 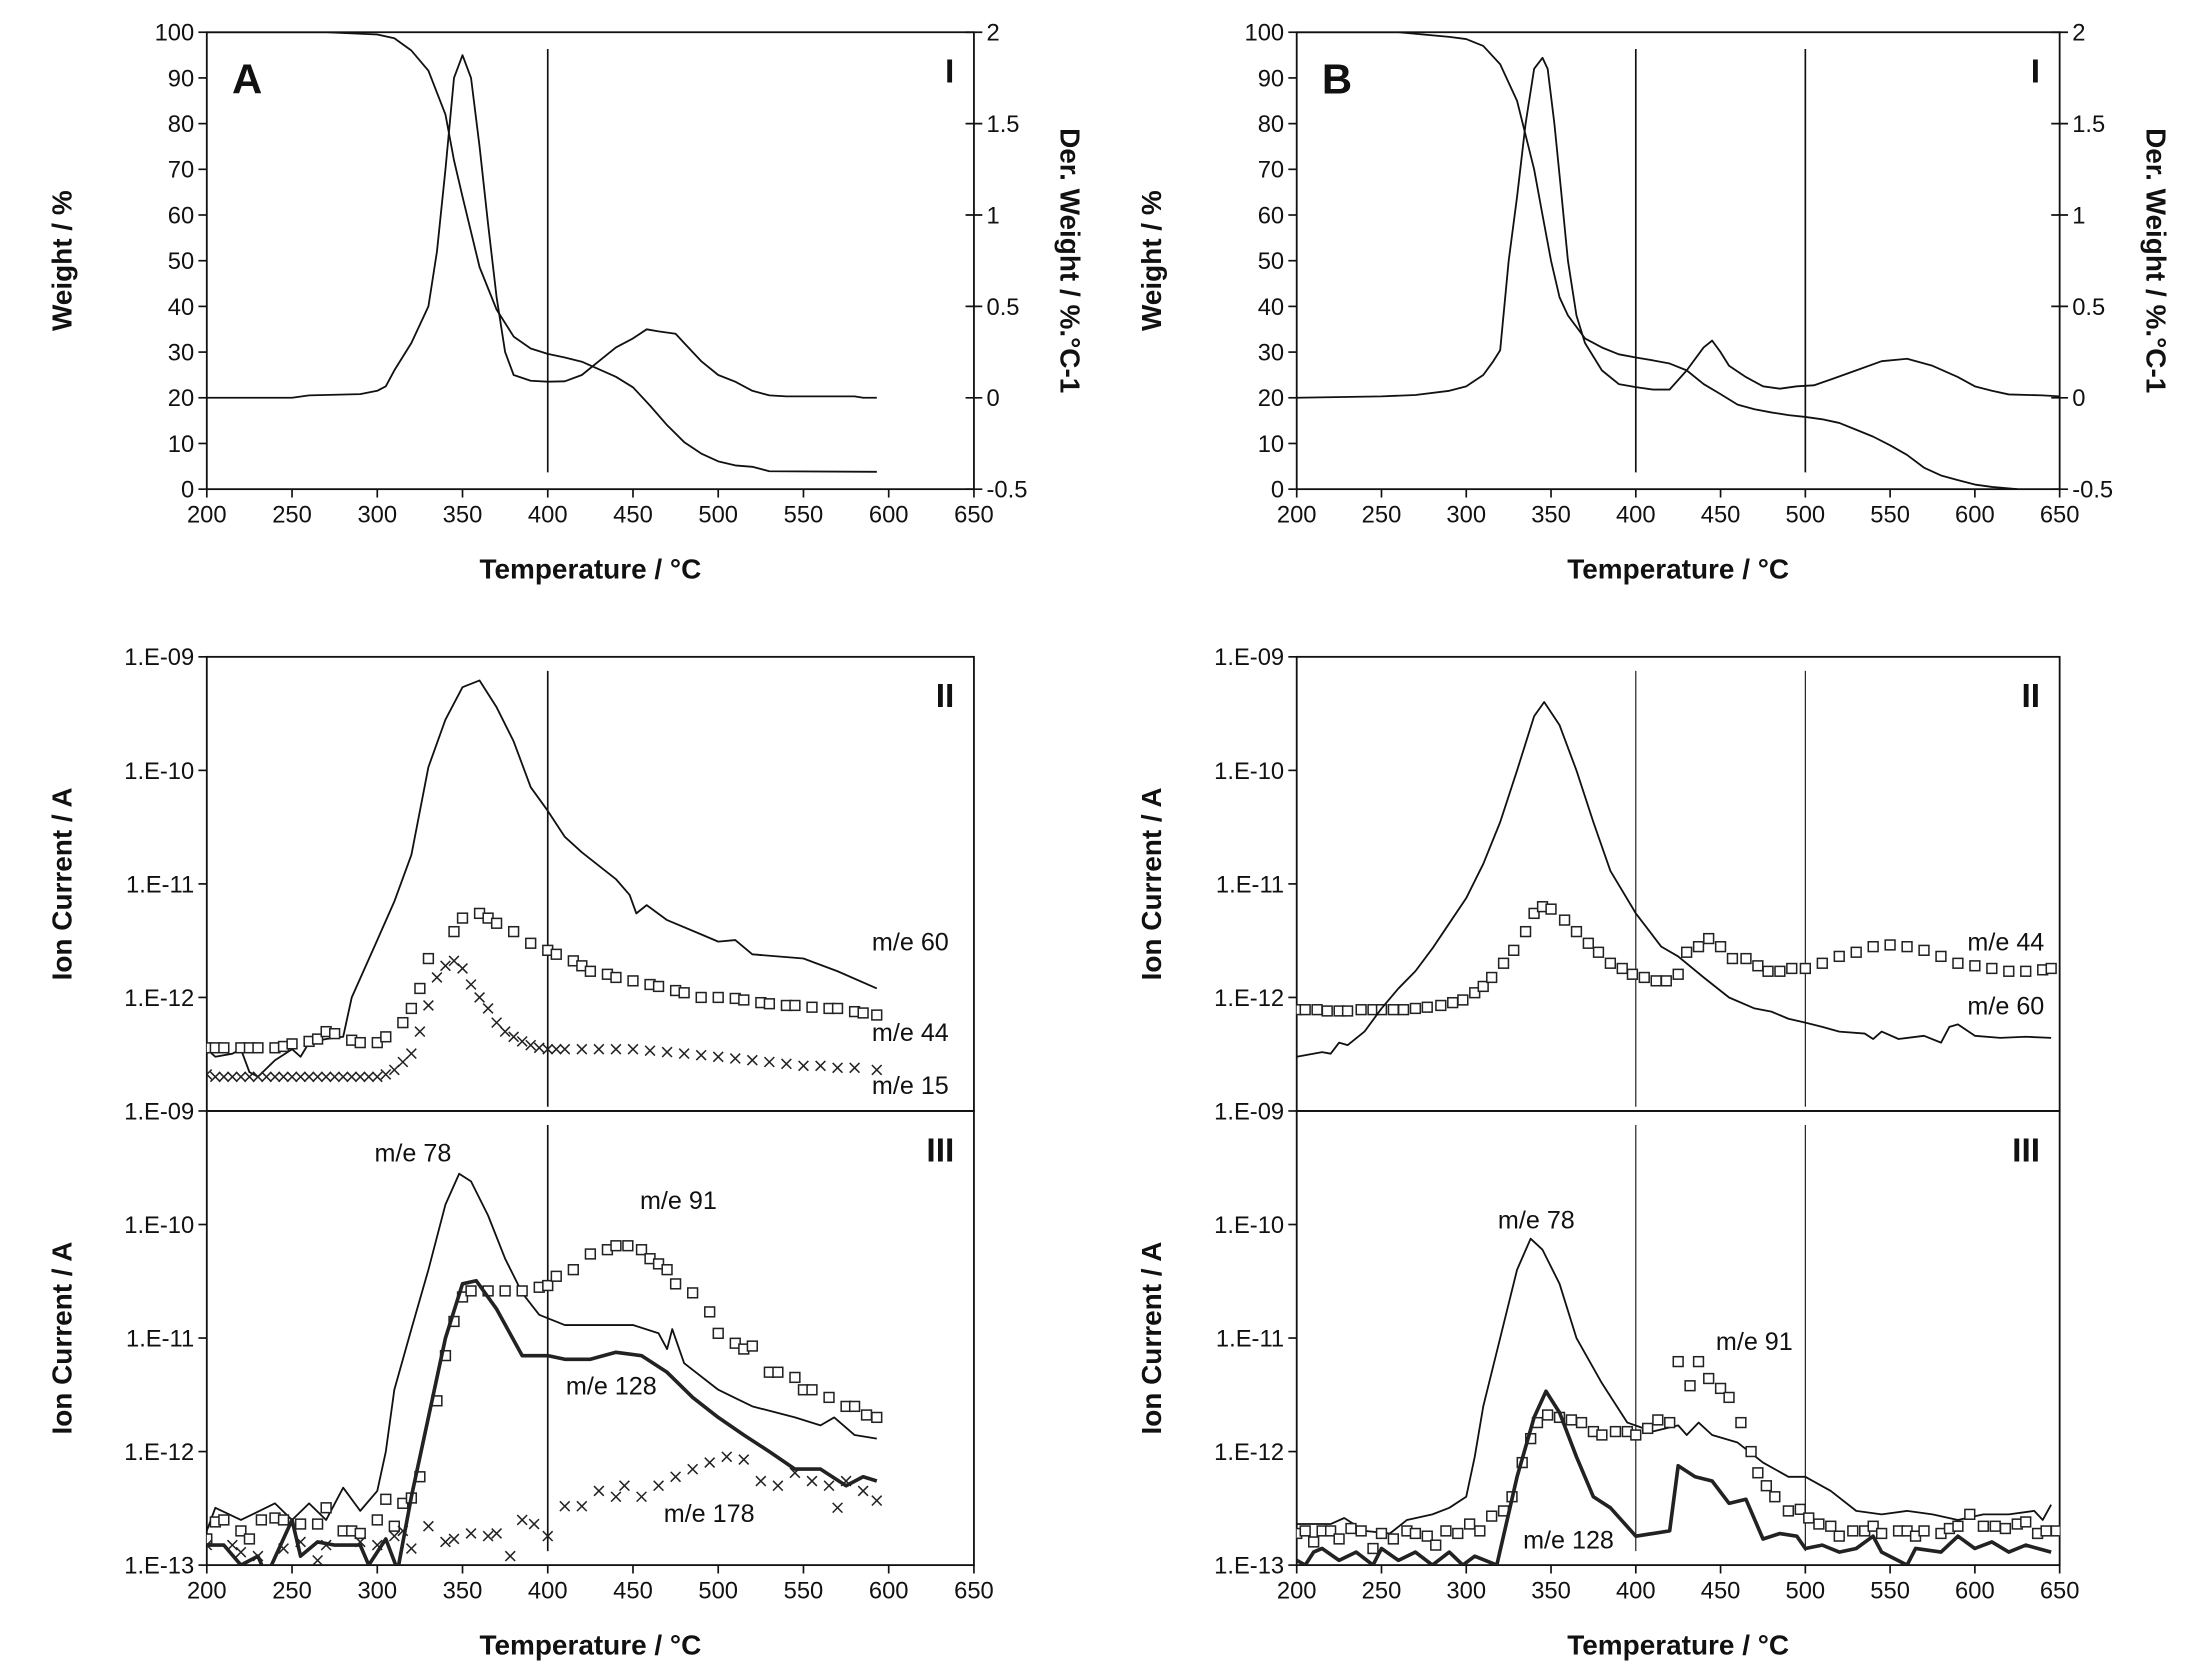 I want to click on series-label: m/e 178, so click(x=709, y=1514).